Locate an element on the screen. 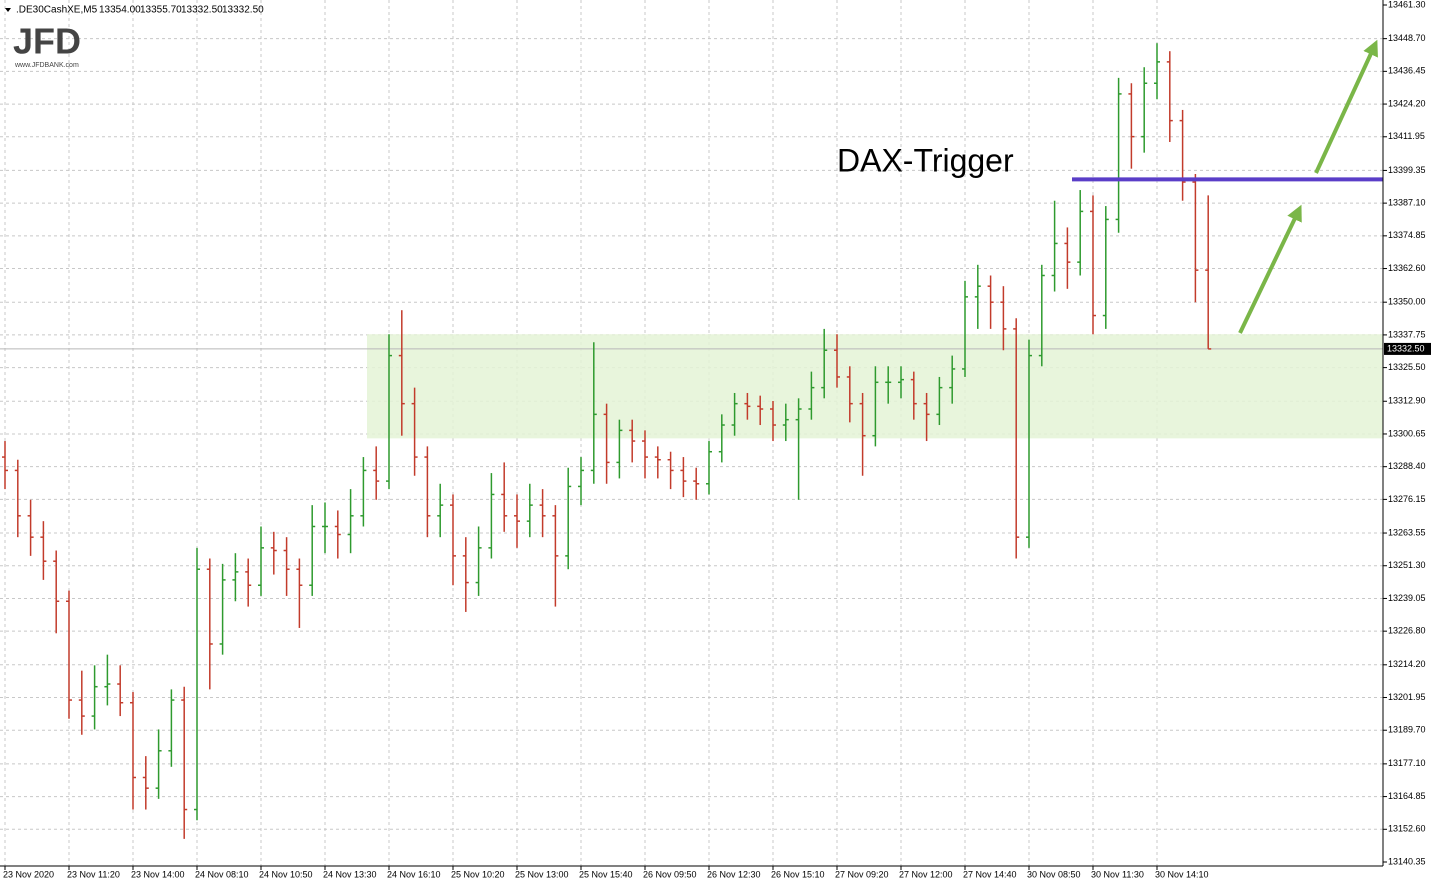 This screenshot has height=886, width=1433. header-high: 13355.70 is located at coordinates (161, 10).